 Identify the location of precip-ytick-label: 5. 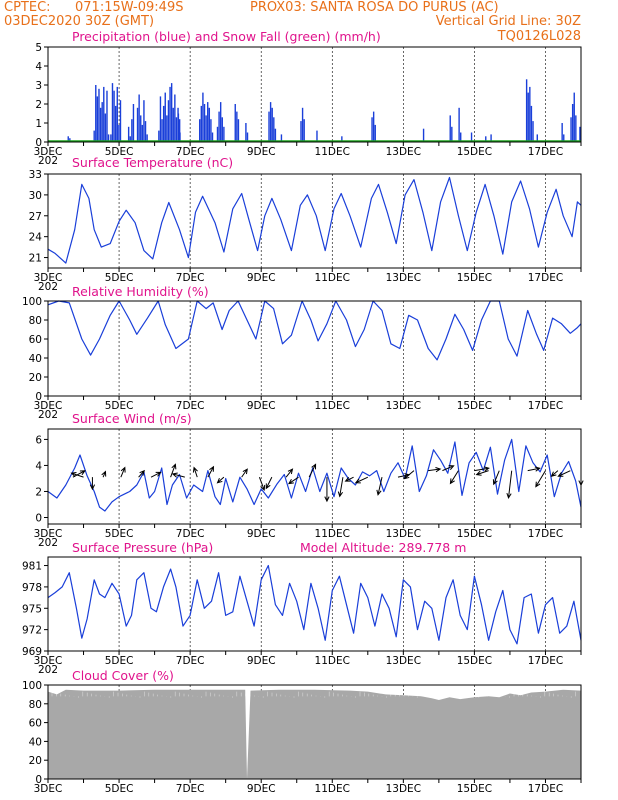
(38, 48).